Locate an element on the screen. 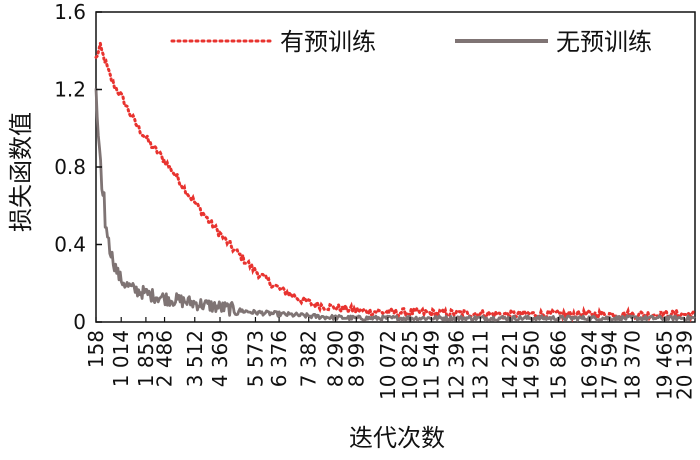 The width and height of the screenshot is (700, 460). x-tick-label: 2 486 is located at coordinates (165, 358).